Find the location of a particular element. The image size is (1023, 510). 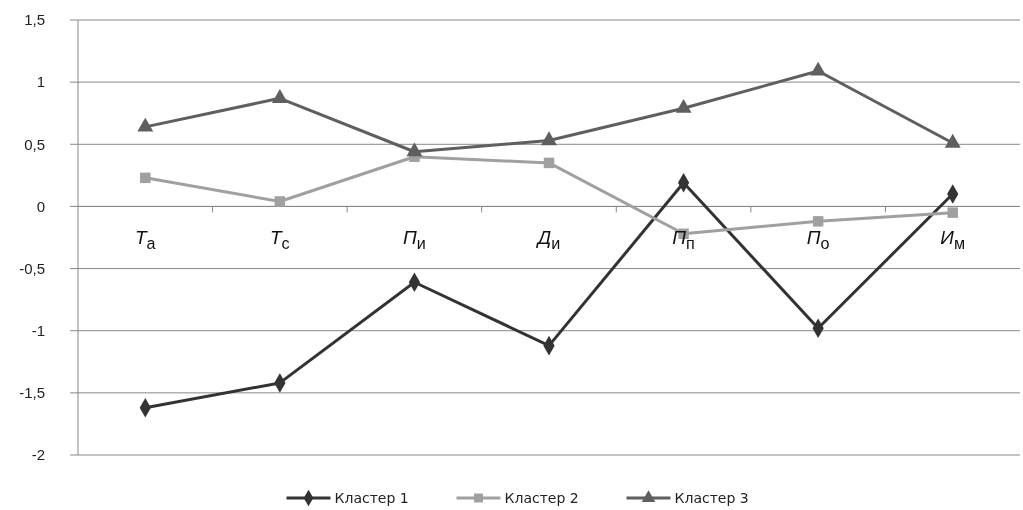

y-tick-label: 0,5 is located at coordinates (34, 144).